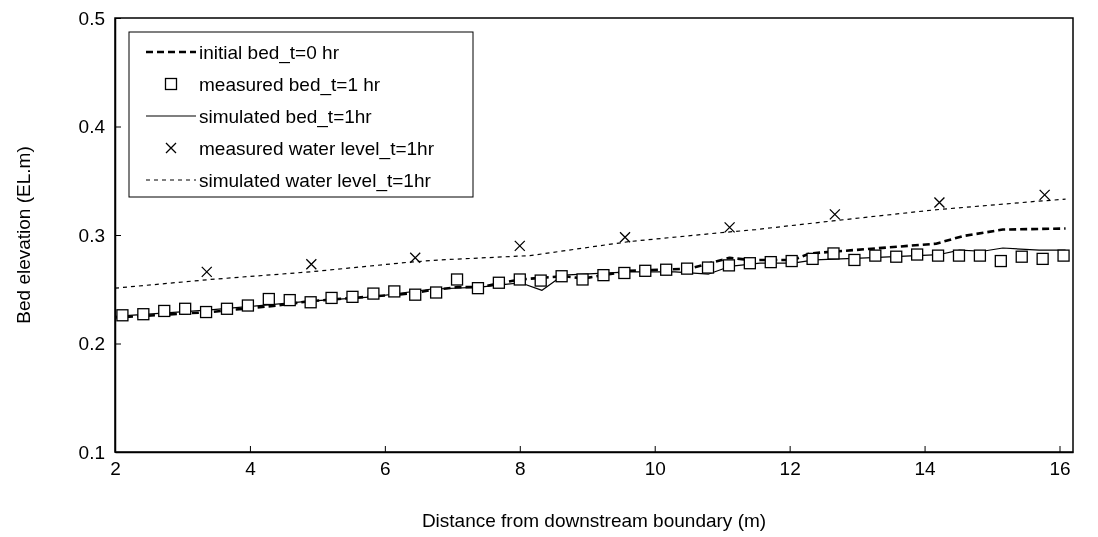  Describe the element at coordinates (655, 469) in the screenshot. I see `x-tick-label: 10` at that location.